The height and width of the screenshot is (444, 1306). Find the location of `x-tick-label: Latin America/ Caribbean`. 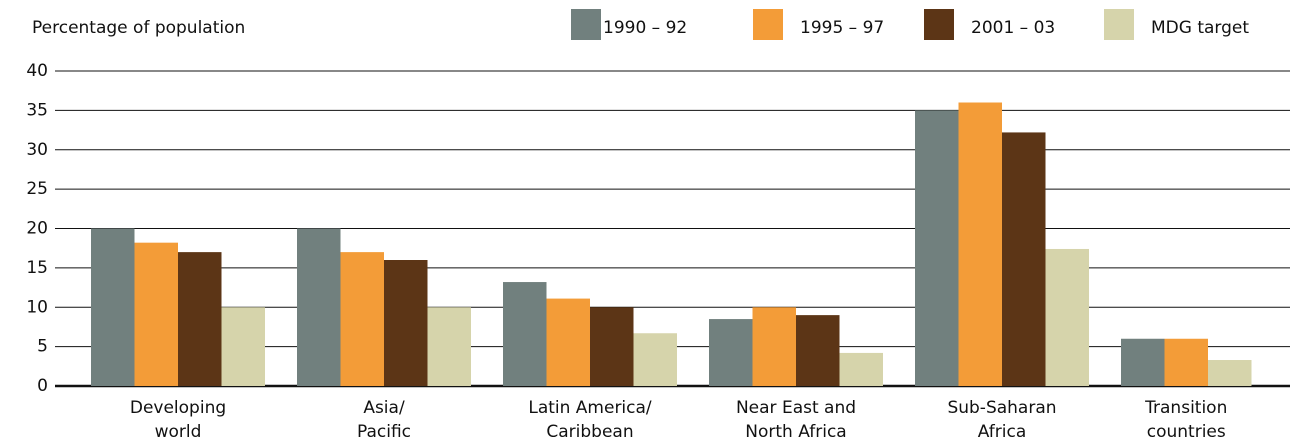

x-tick-label: Latin America/ Caribbean is located at coordinates (590, 420).